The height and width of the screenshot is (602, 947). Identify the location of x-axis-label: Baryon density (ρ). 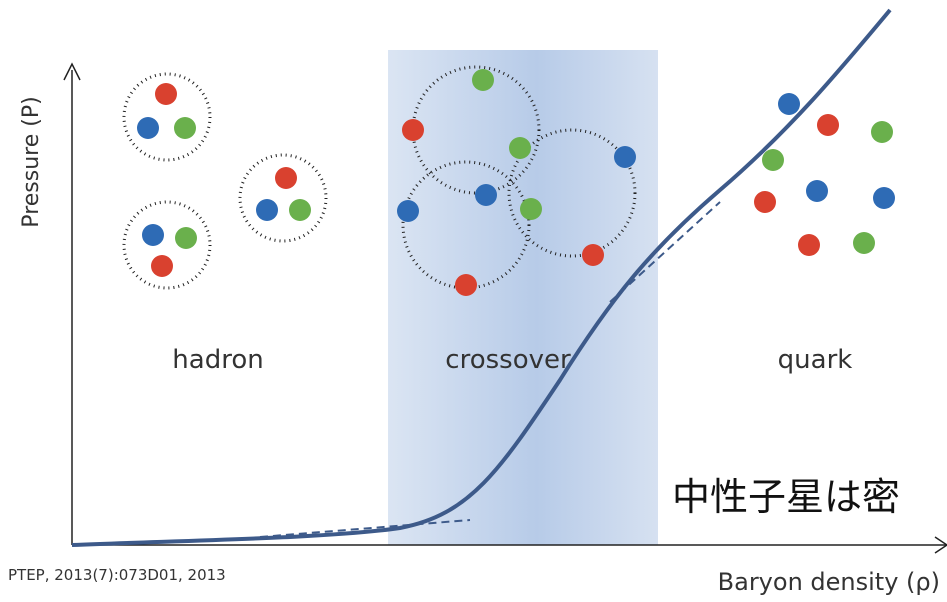
(829, 582).